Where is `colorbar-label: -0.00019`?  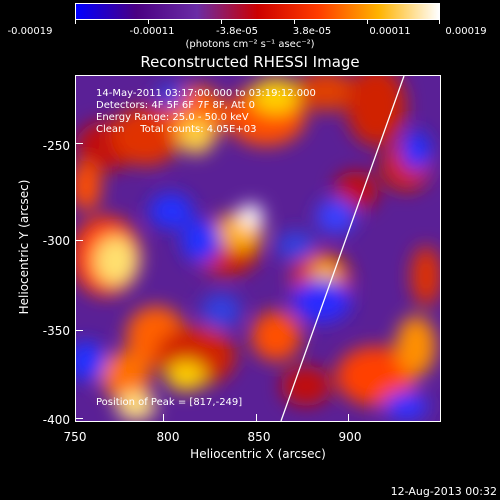
colorbar-label: -0.00019 is located at coordinates (30, 31).